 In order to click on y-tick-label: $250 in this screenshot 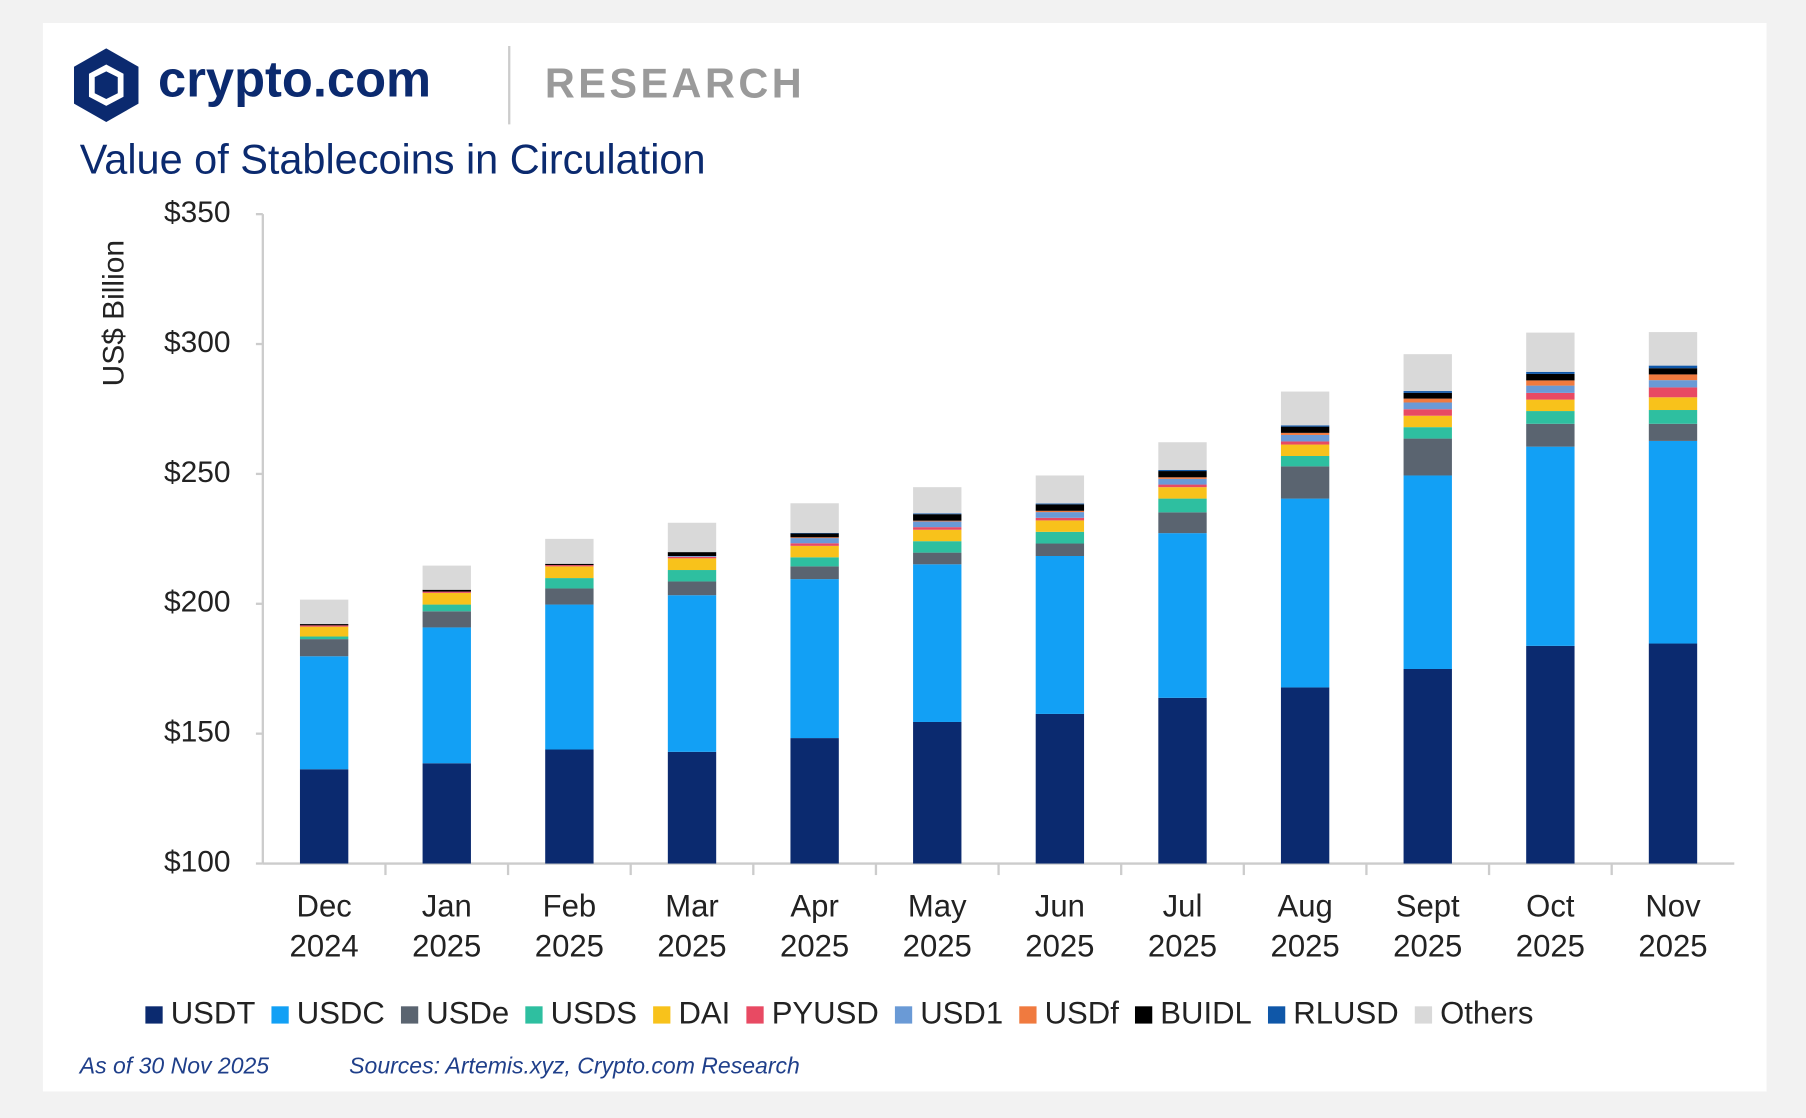, I will do `click(197, 472)`.